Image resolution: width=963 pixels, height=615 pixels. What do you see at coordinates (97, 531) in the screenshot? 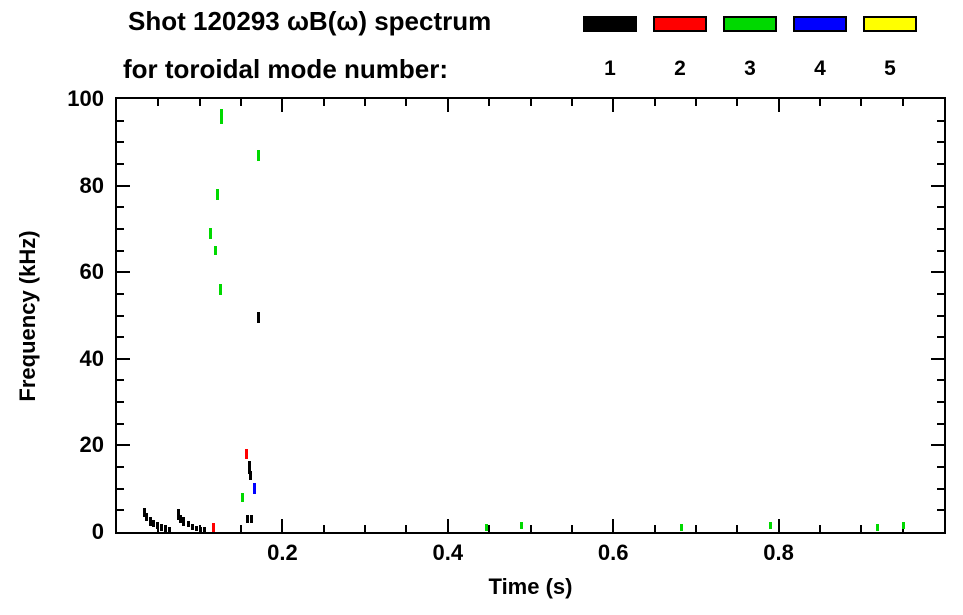
I see `y-tick-label: 0` at bounding box center [97, 531].